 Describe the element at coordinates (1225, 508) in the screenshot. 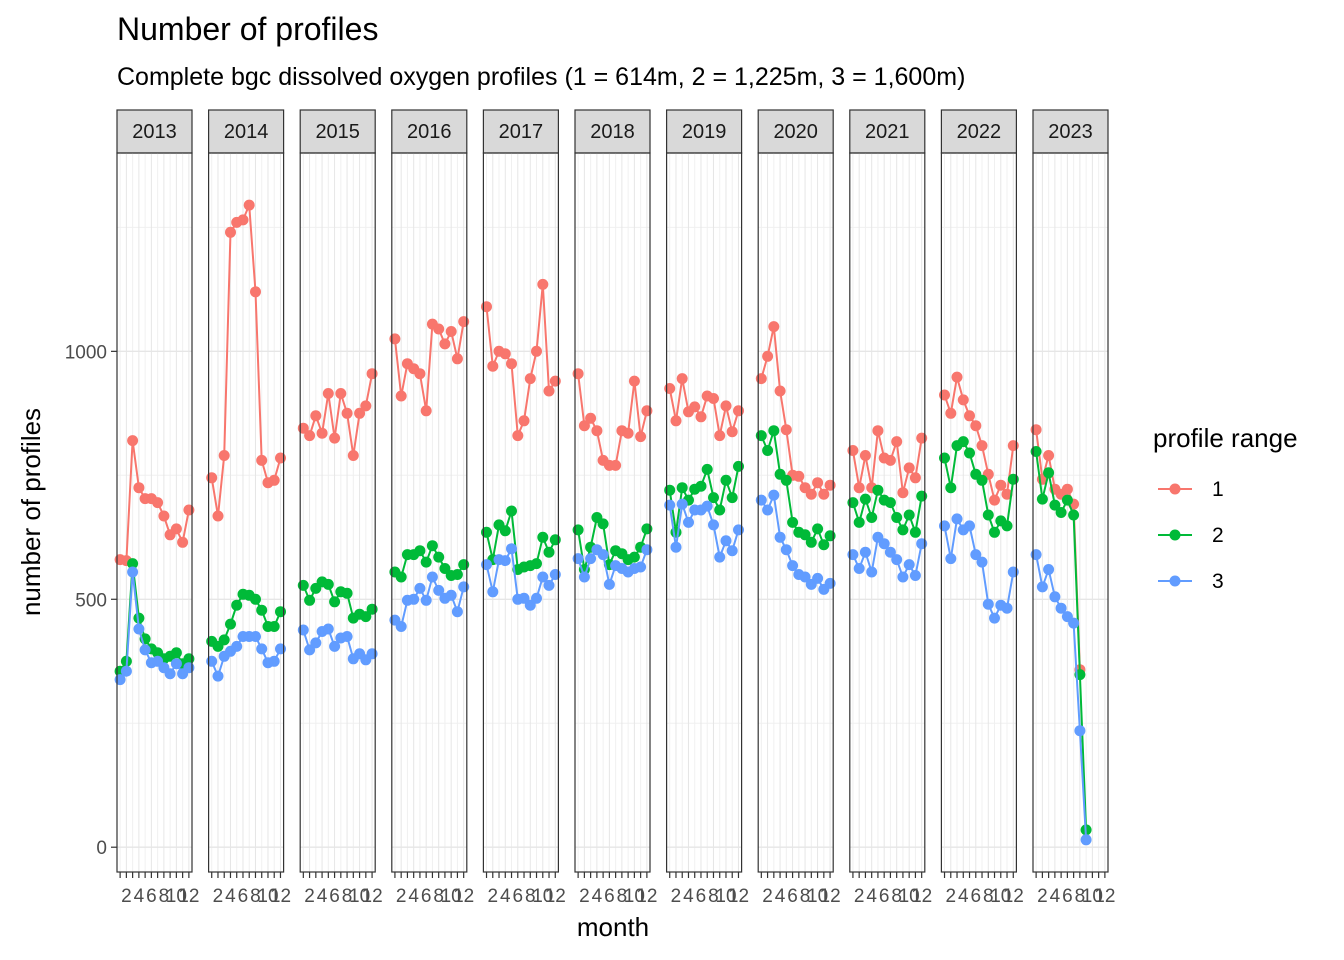

I see `legend: profile range 1 2 3` at that location.